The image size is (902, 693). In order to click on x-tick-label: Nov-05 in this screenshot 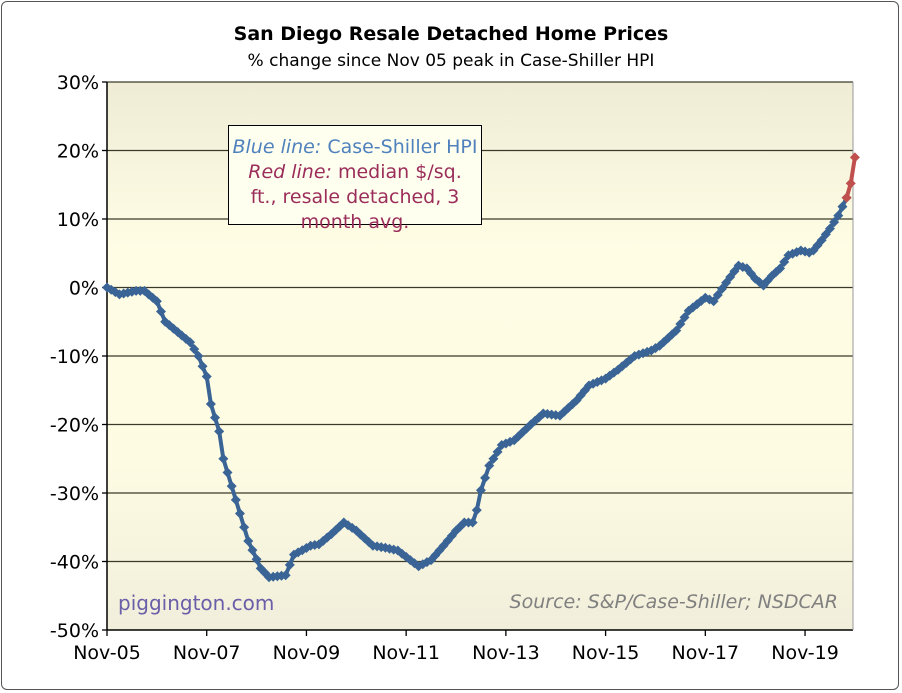, I will do `click(107, 653)`.